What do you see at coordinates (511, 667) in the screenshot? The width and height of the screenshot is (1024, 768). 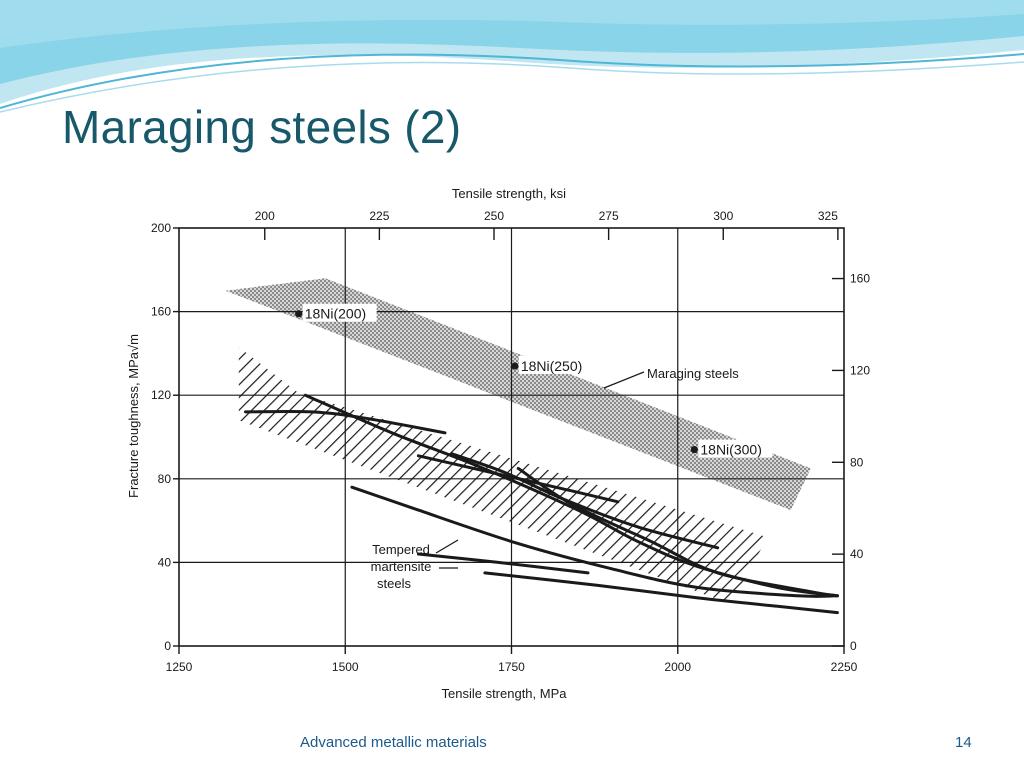 I see `x-tick-label: 1750` at bounding box center [511, 667].